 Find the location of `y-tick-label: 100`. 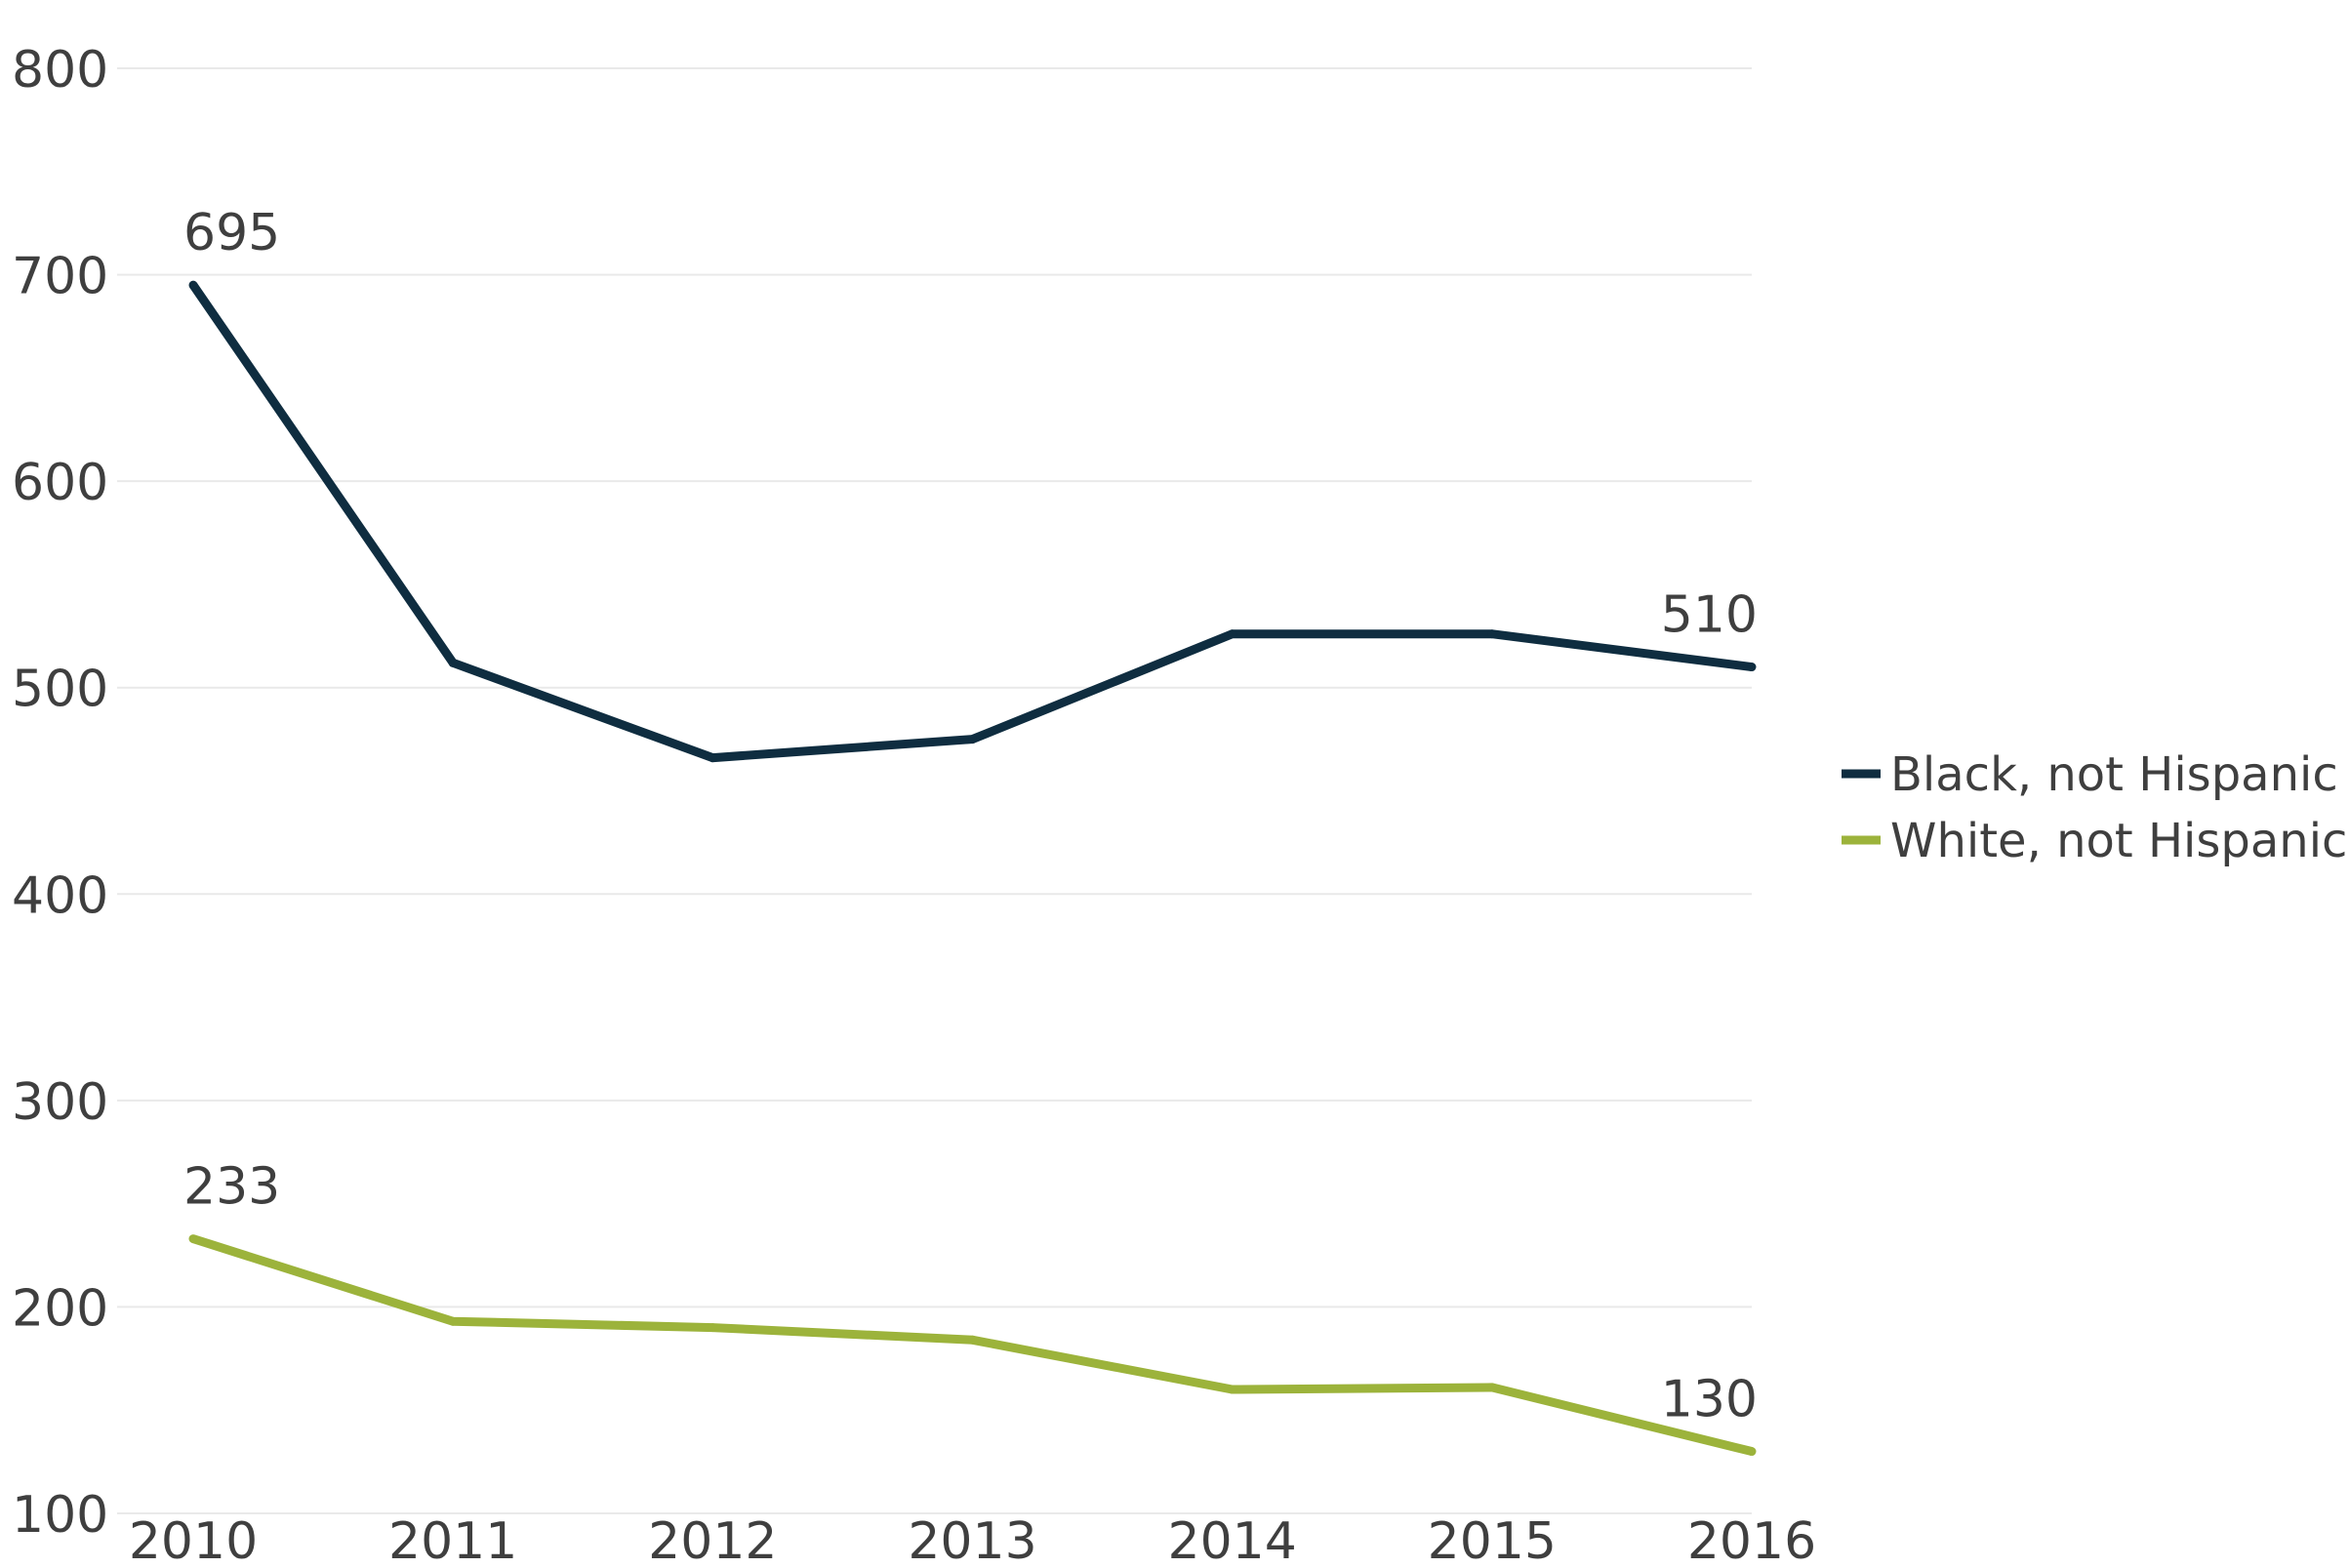

y-tick-label: 100 is located at coordinates (60, 1515).